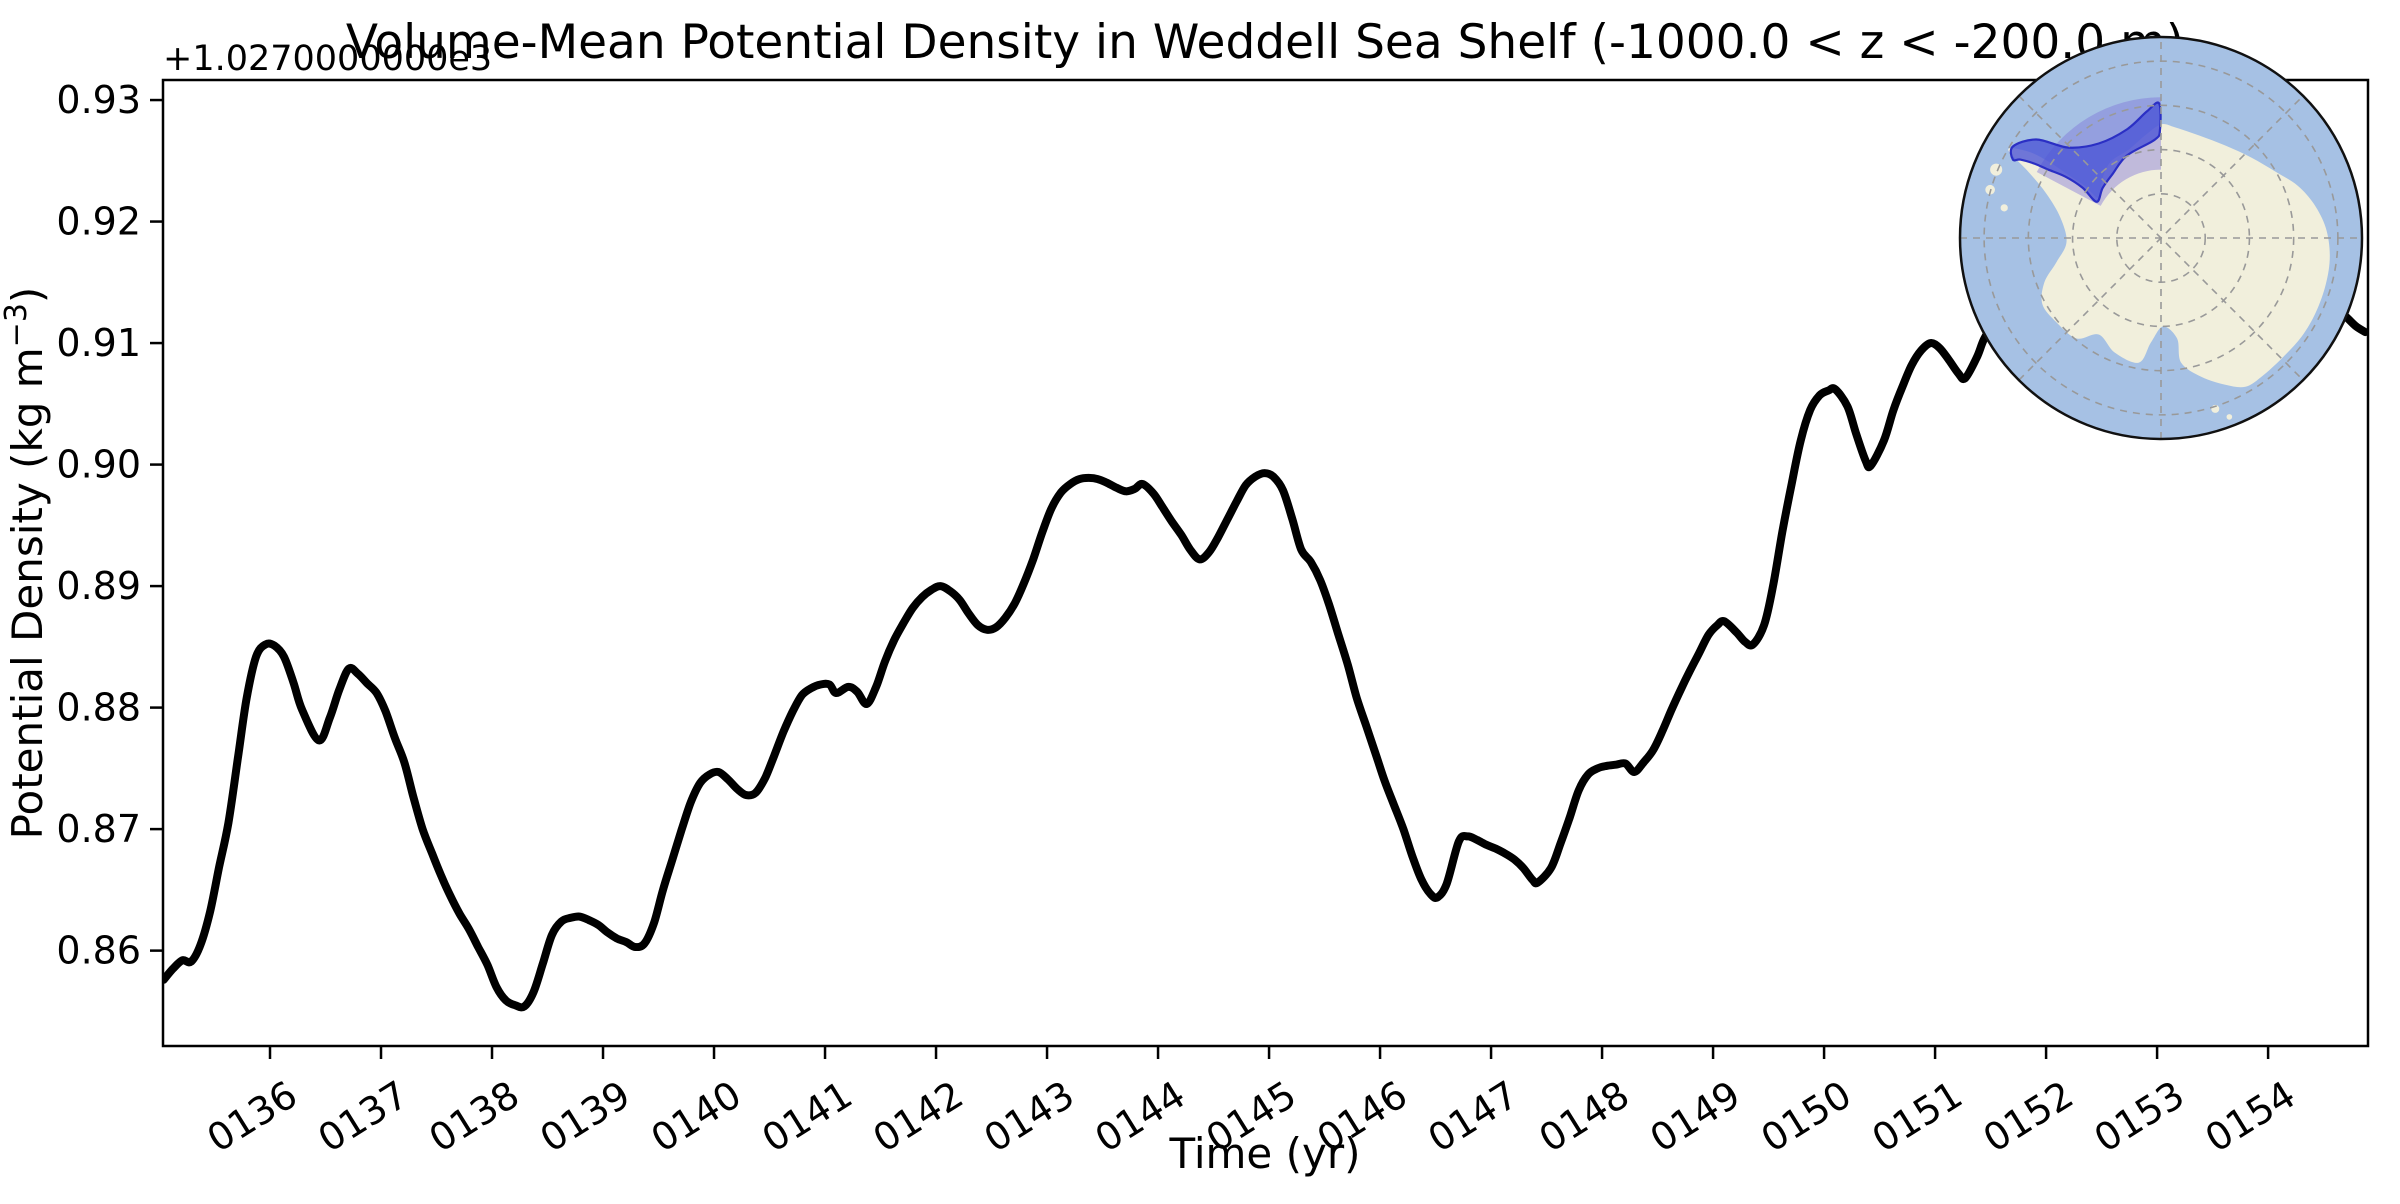 Image resolution: width=2400 pixels, height=1204 pixels. What do you see at coordinates (1264, 1153) in the screenshot?
I see `x-axis-label: Time (yr)` at bounding box center [1264, 1153].